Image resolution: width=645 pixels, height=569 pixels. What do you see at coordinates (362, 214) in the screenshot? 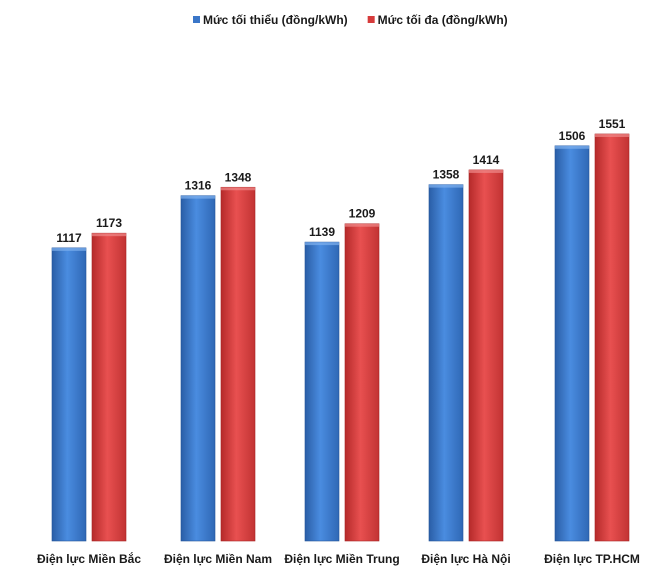
I see `data-label-max-2: 1209` at bounding box center [362, 214].